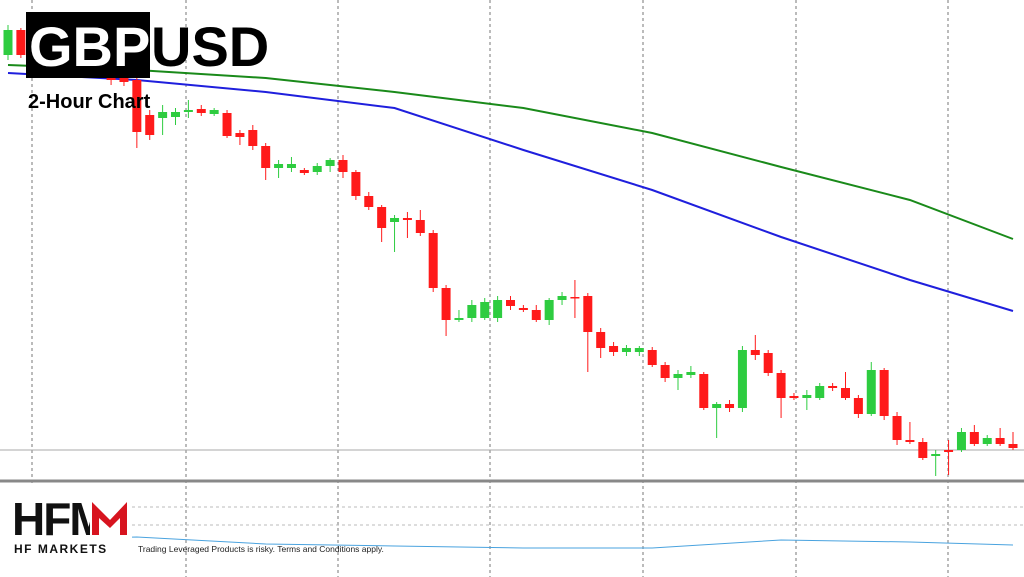 The width and height of the screenshot is (1024, 577). I want to click on title-box-text: GBP, so click(89, 46).